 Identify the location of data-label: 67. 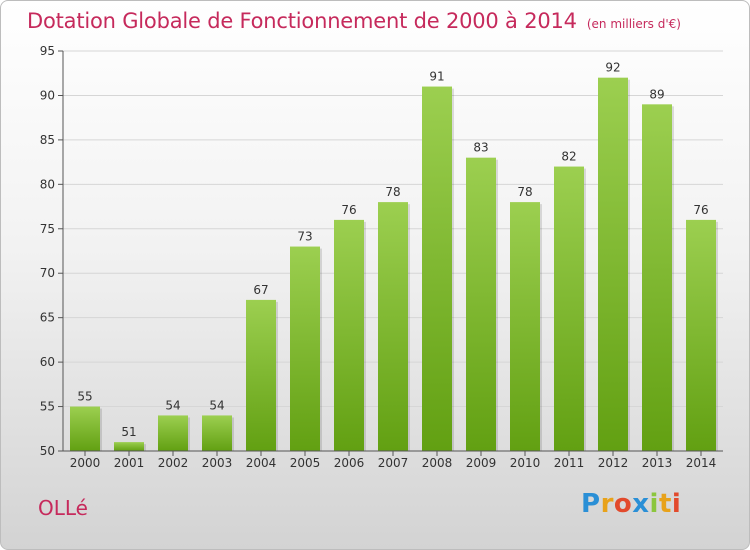
(260, 290).